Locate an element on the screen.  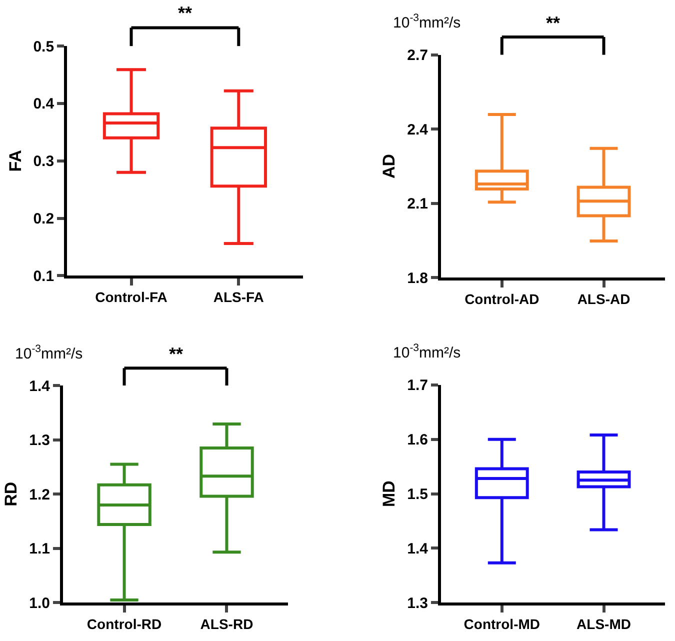
y-tick-label: 0.1 is located at coordinates (43, 276).